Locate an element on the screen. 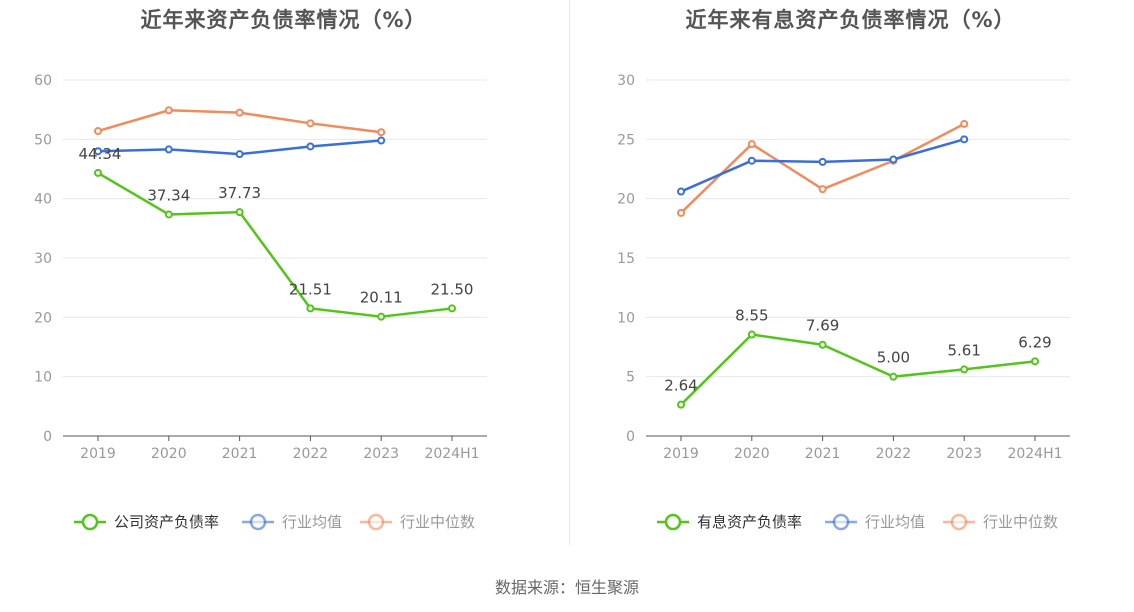 This screenshot has height=612, width=1134. data-label: 20.11 is located at coordinates (381, 298).